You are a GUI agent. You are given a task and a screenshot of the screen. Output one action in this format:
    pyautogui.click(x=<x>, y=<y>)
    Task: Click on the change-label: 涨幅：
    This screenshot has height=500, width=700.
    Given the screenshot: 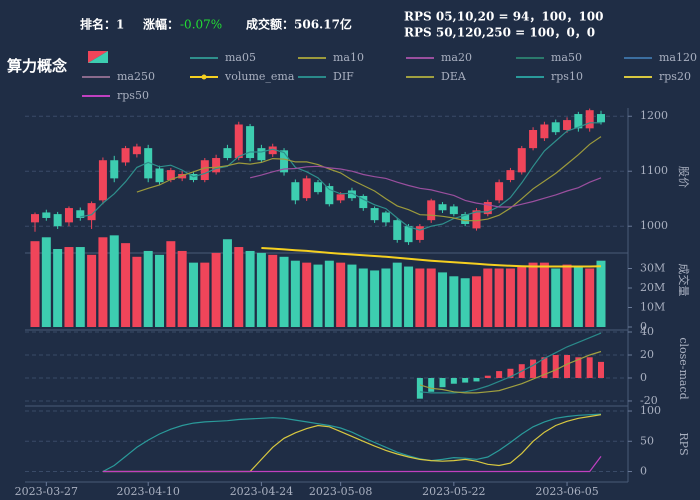 What is the action you would take?
    pyautogui.click(x=161, y=24)
    